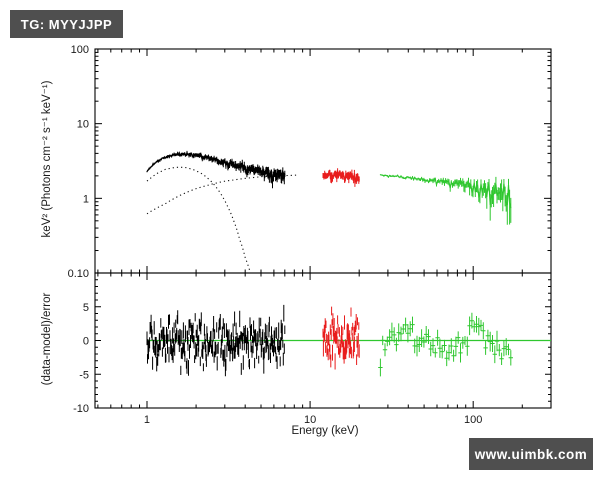  I want to click on detector-3-residuals, so click(445, 344).